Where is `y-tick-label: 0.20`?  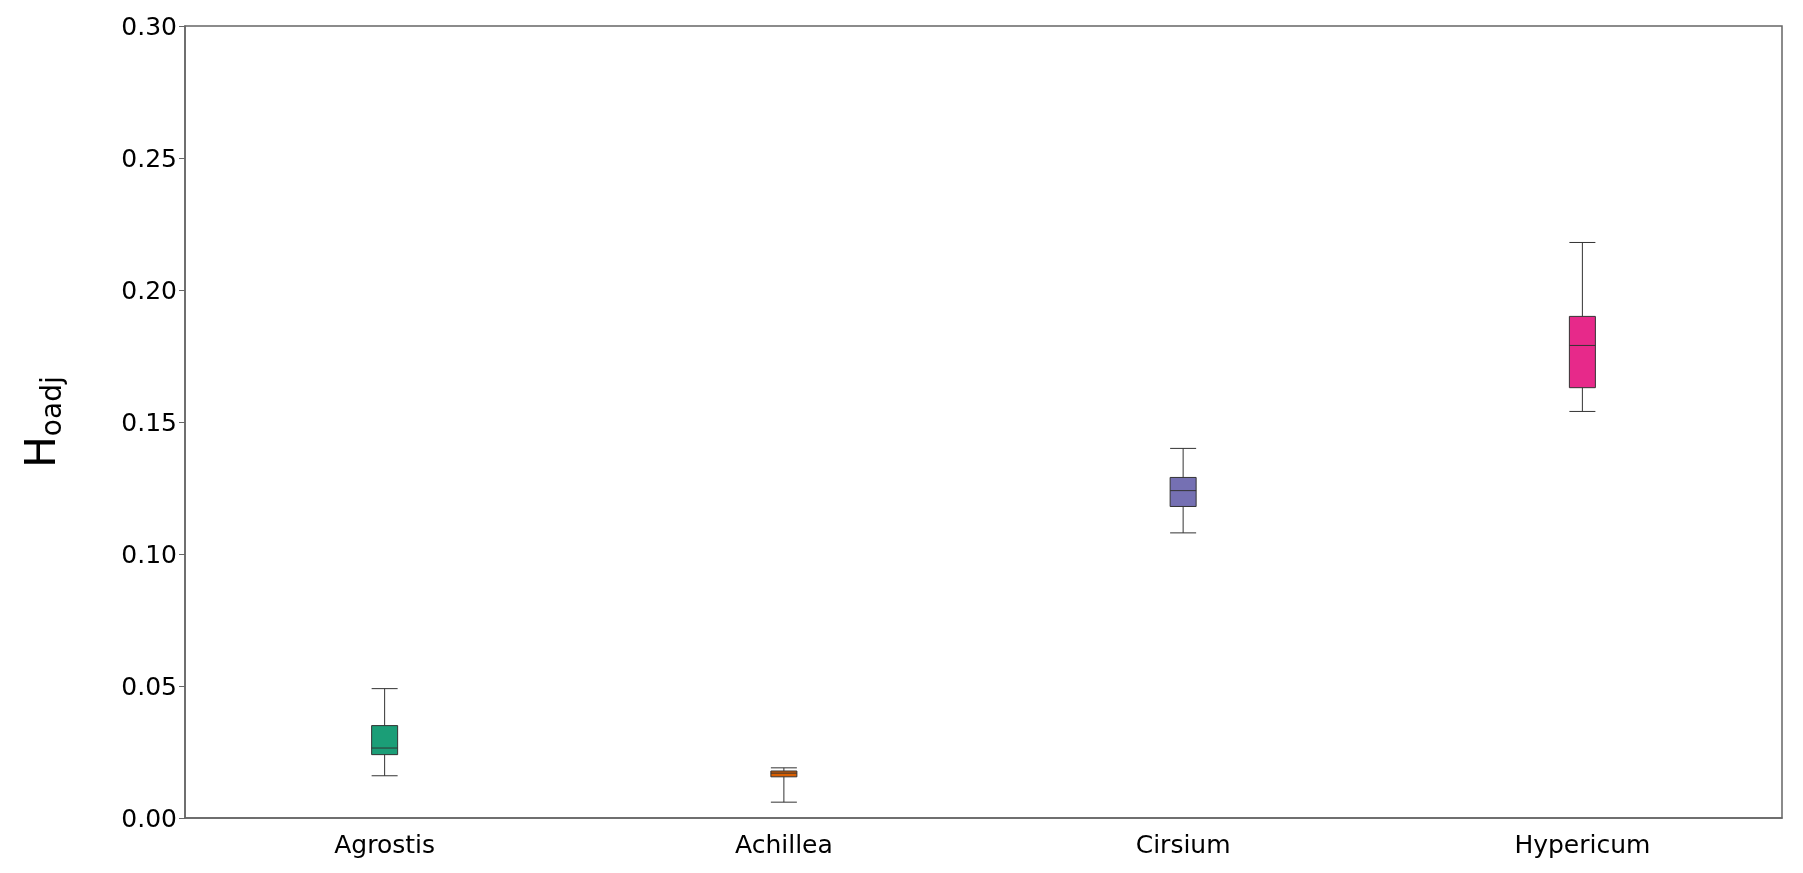
y-tick-label: 0.20 is located at coordinates (149, 290).